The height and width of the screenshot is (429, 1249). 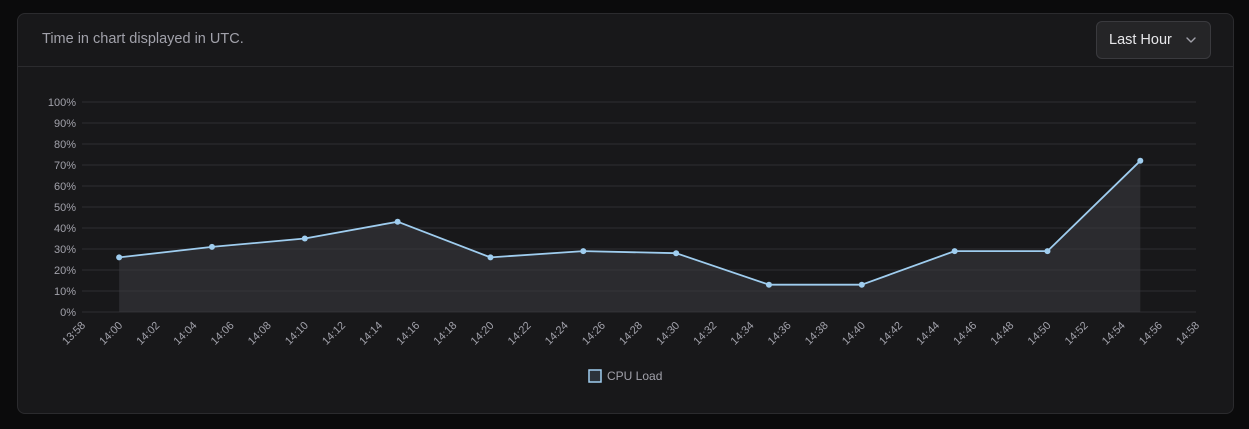 What do you see at coordinates (297, 334) in the screenshot?
I see `x-tick-label: 14:10` at bounding box center [297, 334].